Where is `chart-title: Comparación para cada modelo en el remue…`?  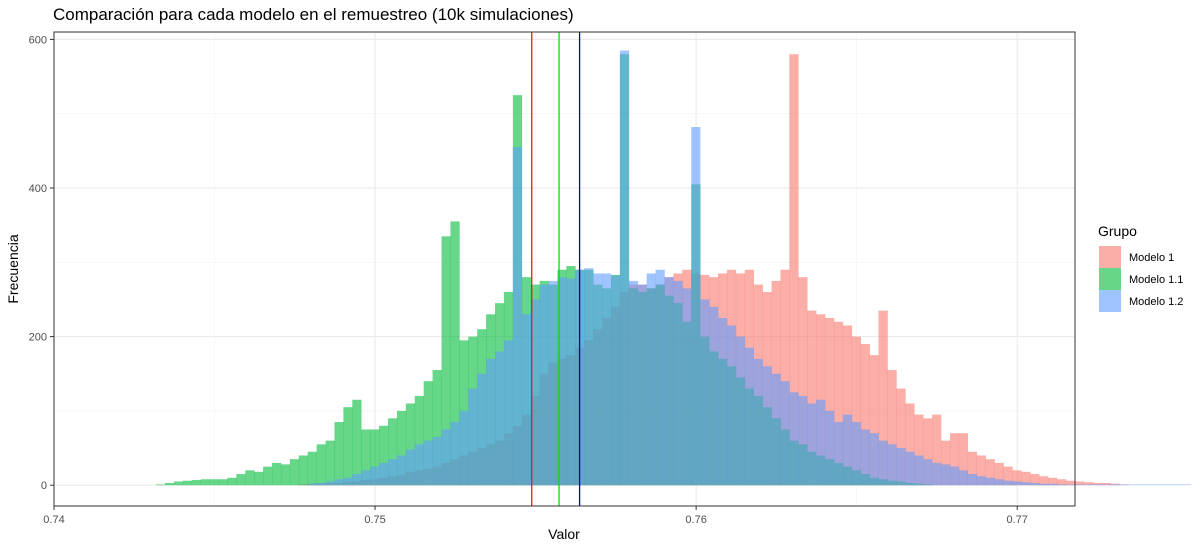
chart-title: Comparación para cada modelo en el remue… is located at coordinates (313, 14).